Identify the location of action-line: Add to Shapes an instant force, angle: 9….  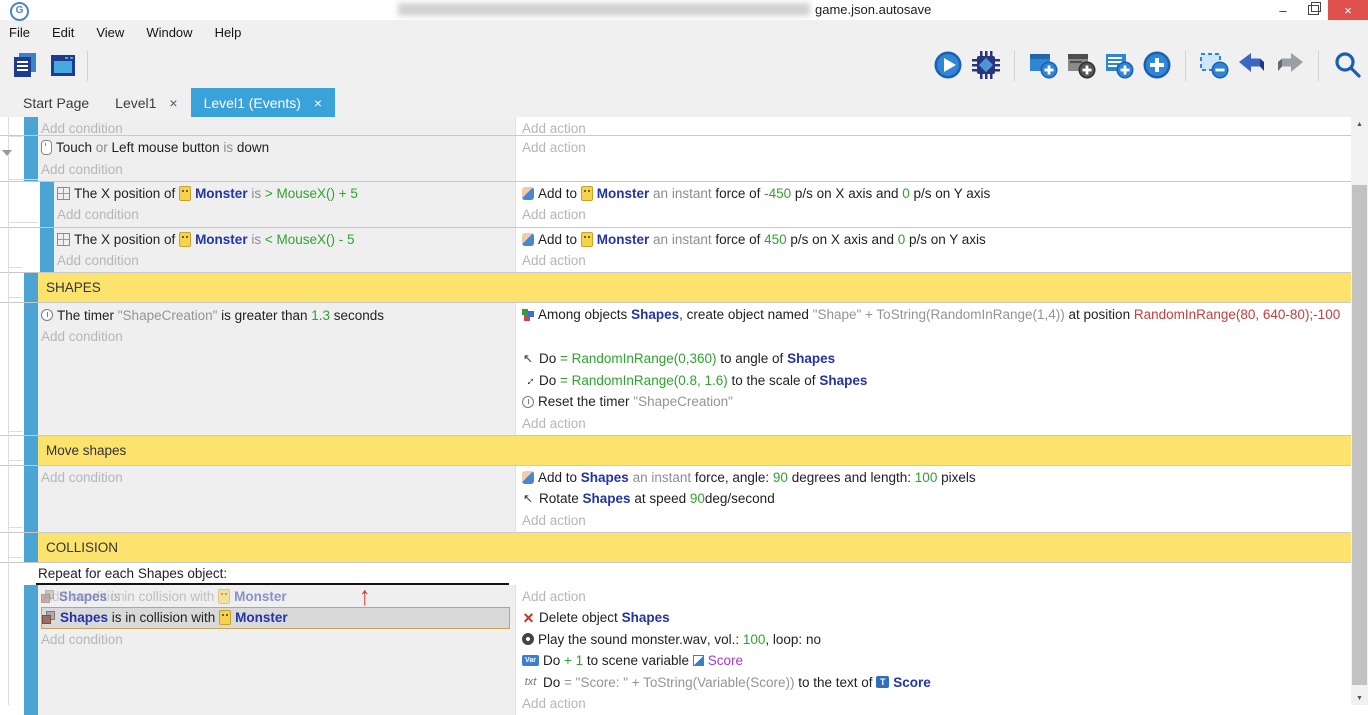
(936, 477).